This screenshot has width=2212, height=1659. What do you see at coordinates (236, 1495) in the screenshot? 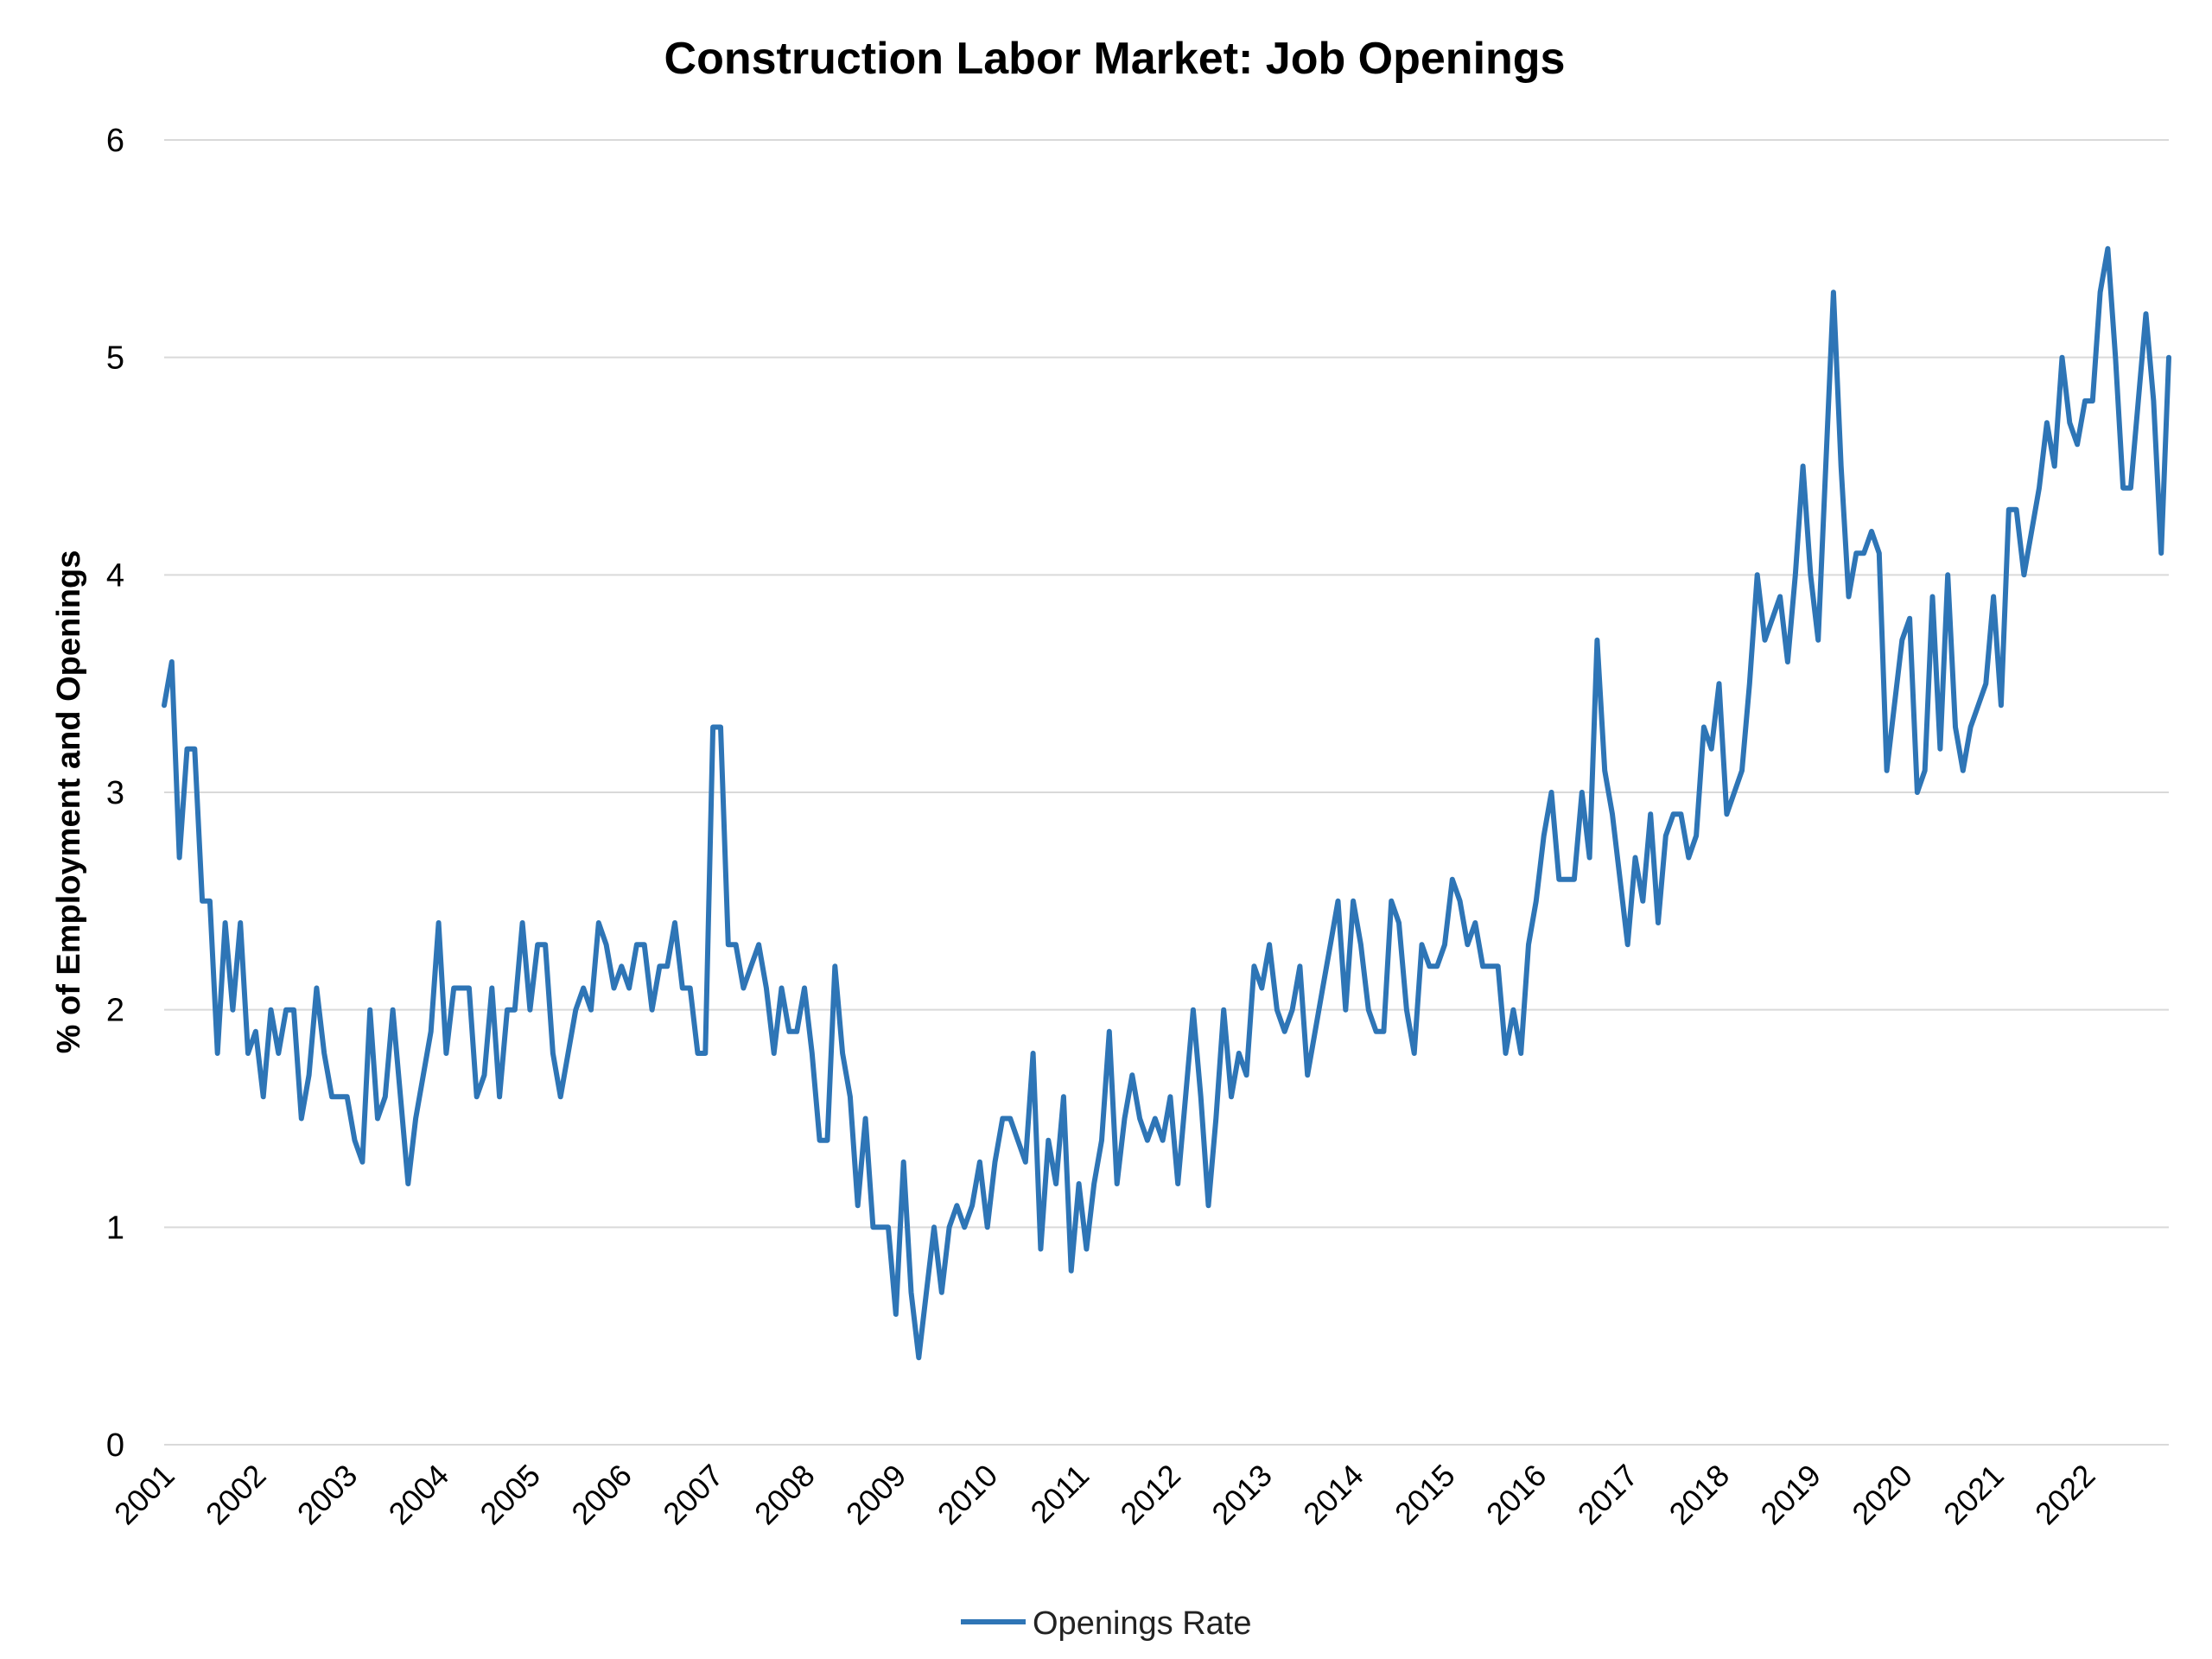
I see `x-tick-label: 2002` at bounding box center [236, 1495].